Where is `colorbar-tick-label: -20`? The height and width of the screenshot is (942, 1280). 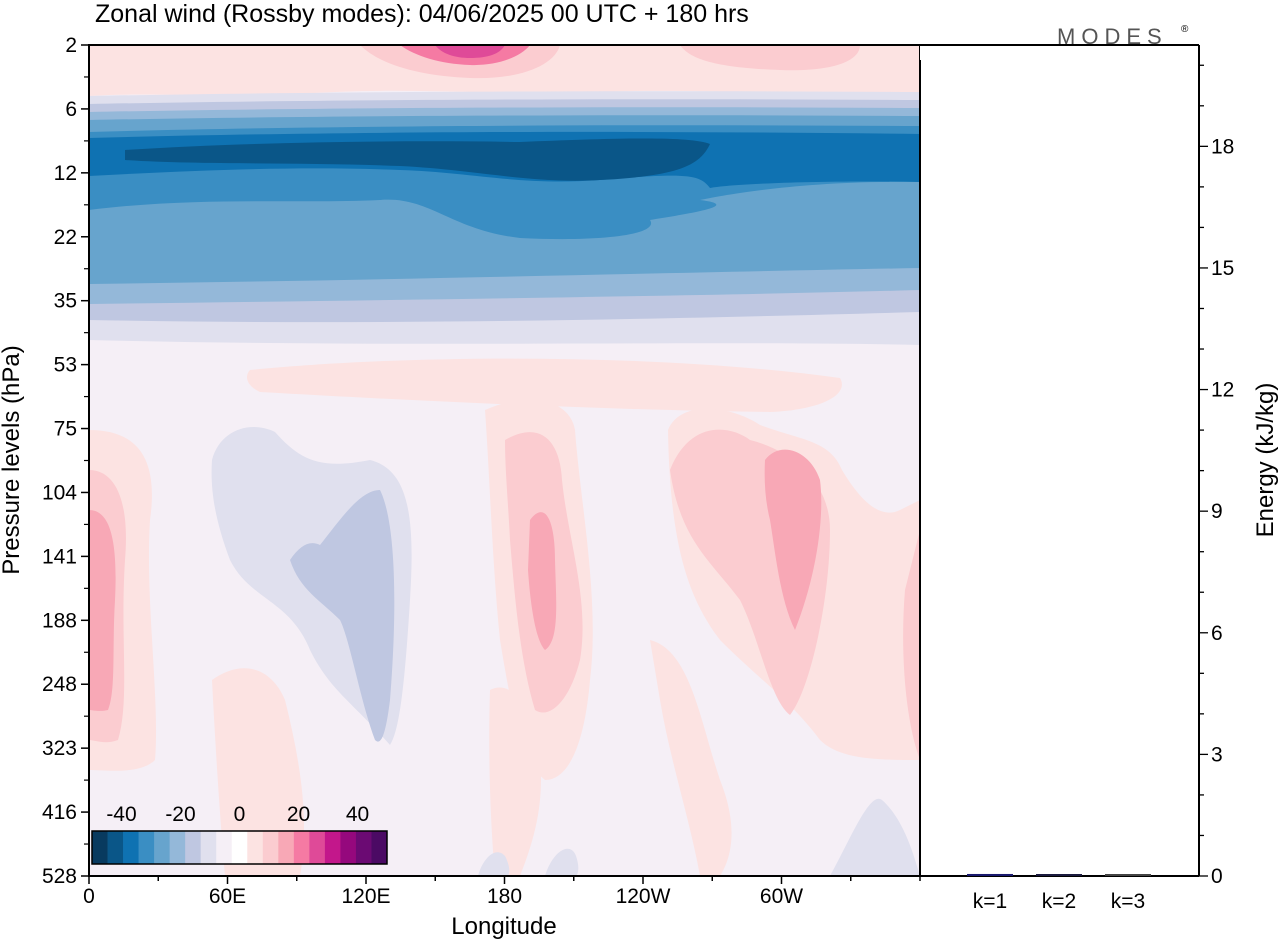
colorbar-tick-label: -20 is located at coordinates (180, 814).